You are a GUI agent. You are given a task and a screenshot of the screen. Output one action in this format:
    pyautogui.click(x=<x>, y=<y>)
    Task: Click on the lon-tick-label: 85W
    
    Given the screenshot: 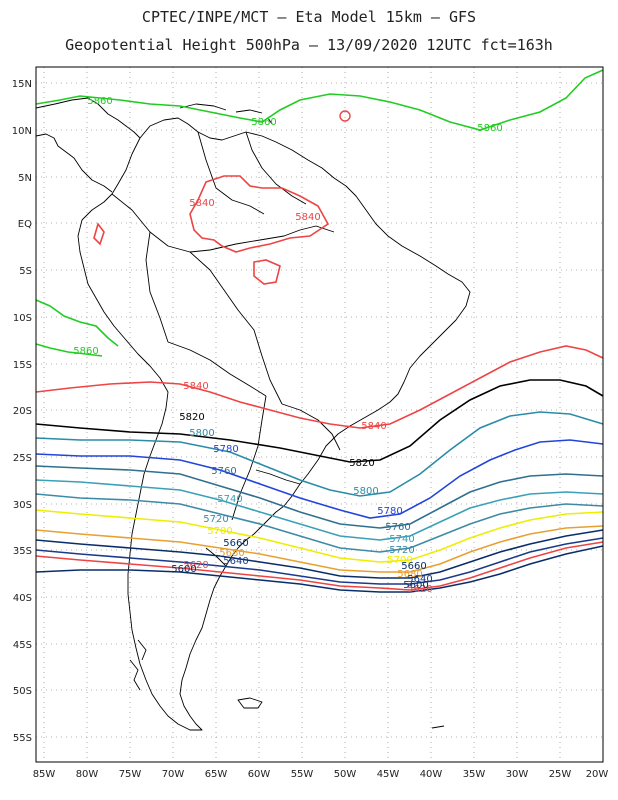 What is the action you would take?
    pyautogui.click(x=44, y=774)
    